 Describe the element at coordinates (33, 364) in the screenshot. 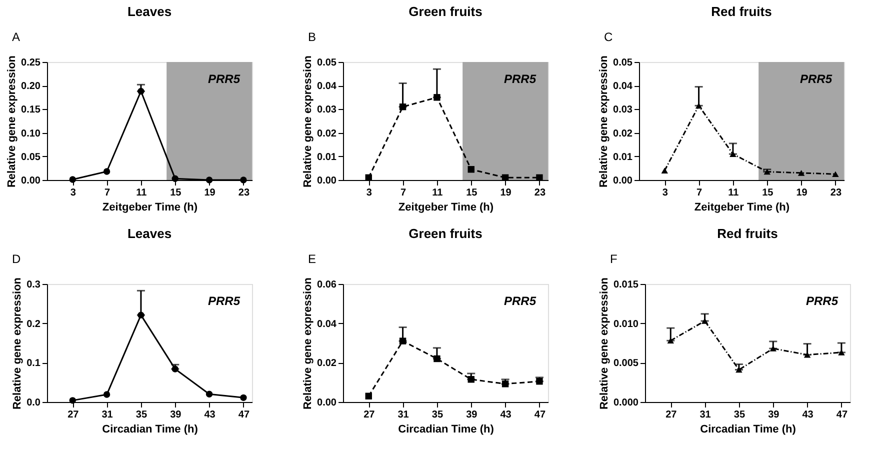

I see `y-tick-label: 0.1` at that location.